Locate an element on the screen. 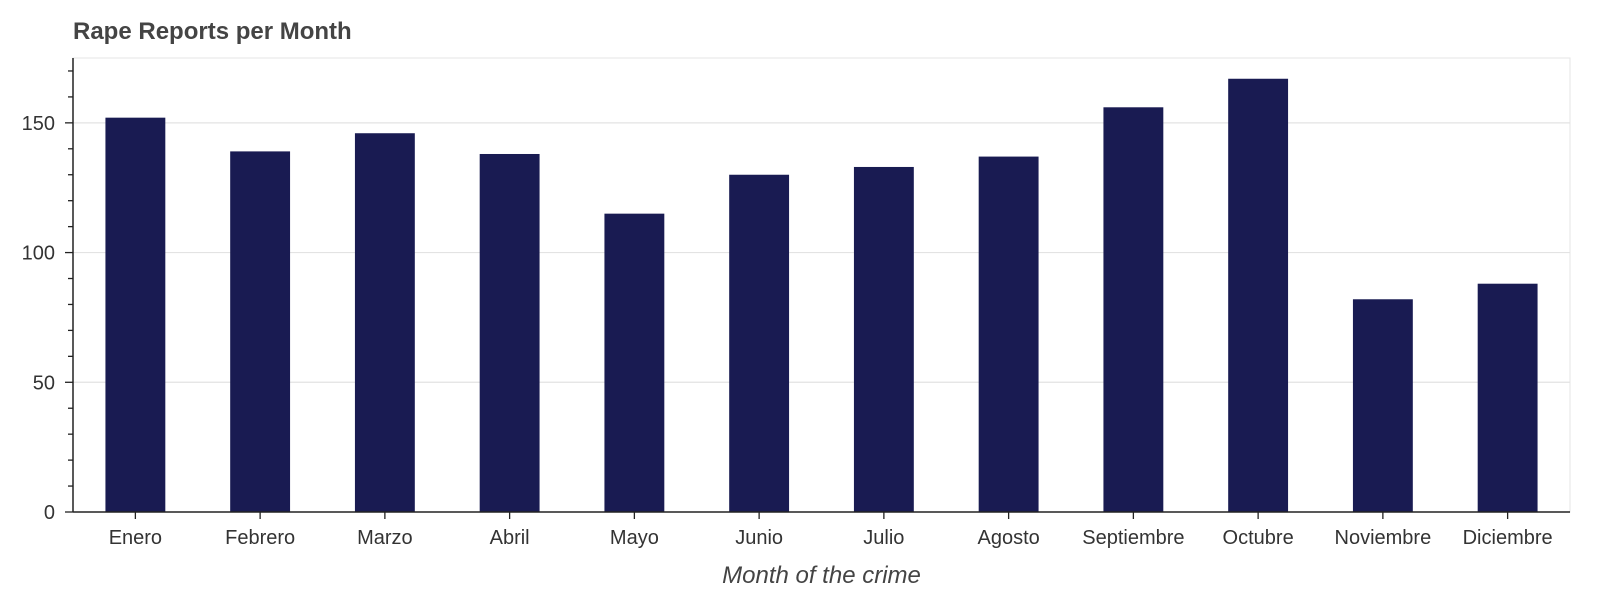  x-tick-label: Junio is located at coordinates (759, 538).